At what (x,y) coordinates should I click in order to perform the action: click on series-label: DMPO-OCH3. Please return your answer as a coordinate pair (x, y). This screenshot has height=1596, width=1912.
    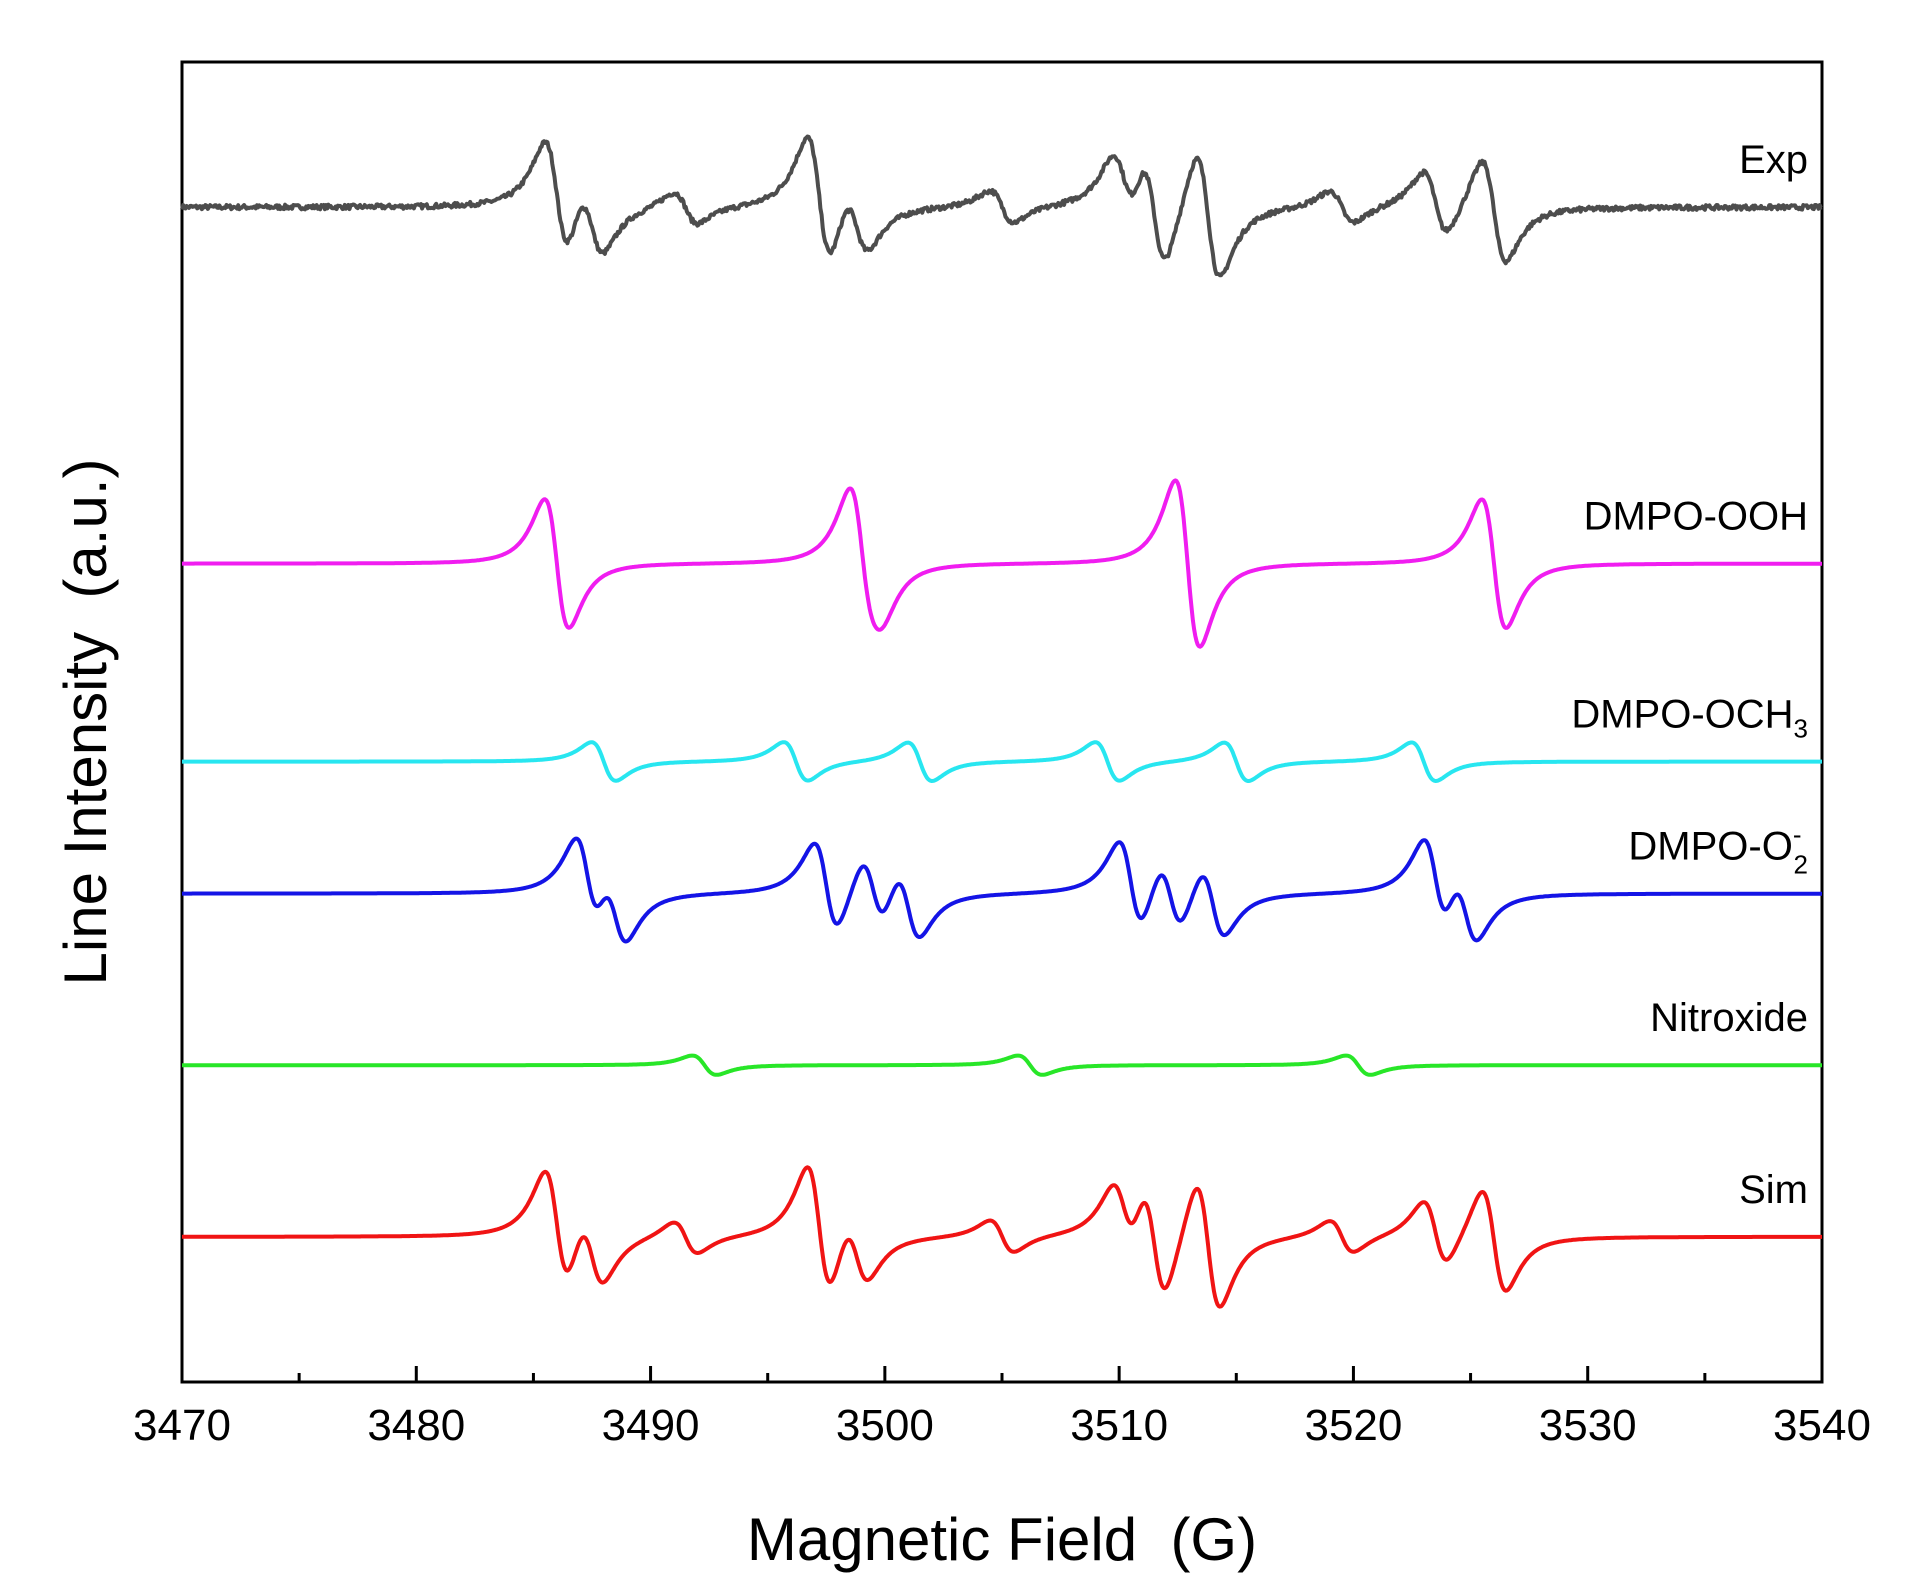
    Looking at the image, I should click on (1689, 718).